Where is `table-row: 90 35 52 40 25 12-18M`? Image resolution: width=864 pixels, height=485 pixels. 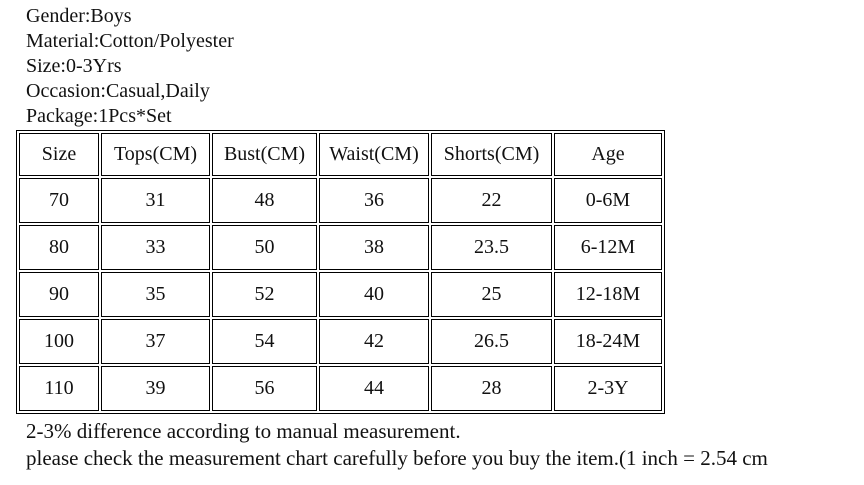
table-row: 90 35 52 40 25 12-18M is located at coordinates (340, 294).